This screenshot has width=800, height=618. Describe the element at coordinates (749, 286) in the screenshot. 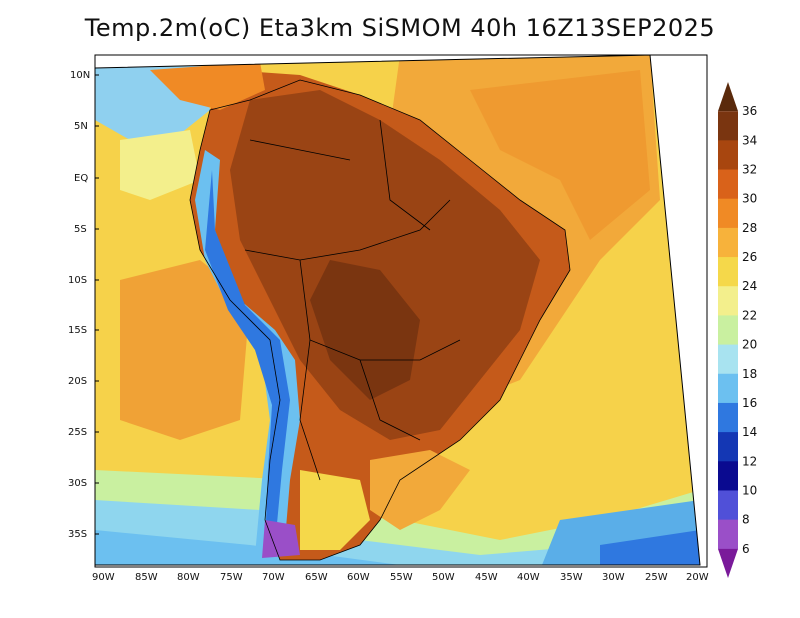

I see `colorbar-label: 24` at that location.